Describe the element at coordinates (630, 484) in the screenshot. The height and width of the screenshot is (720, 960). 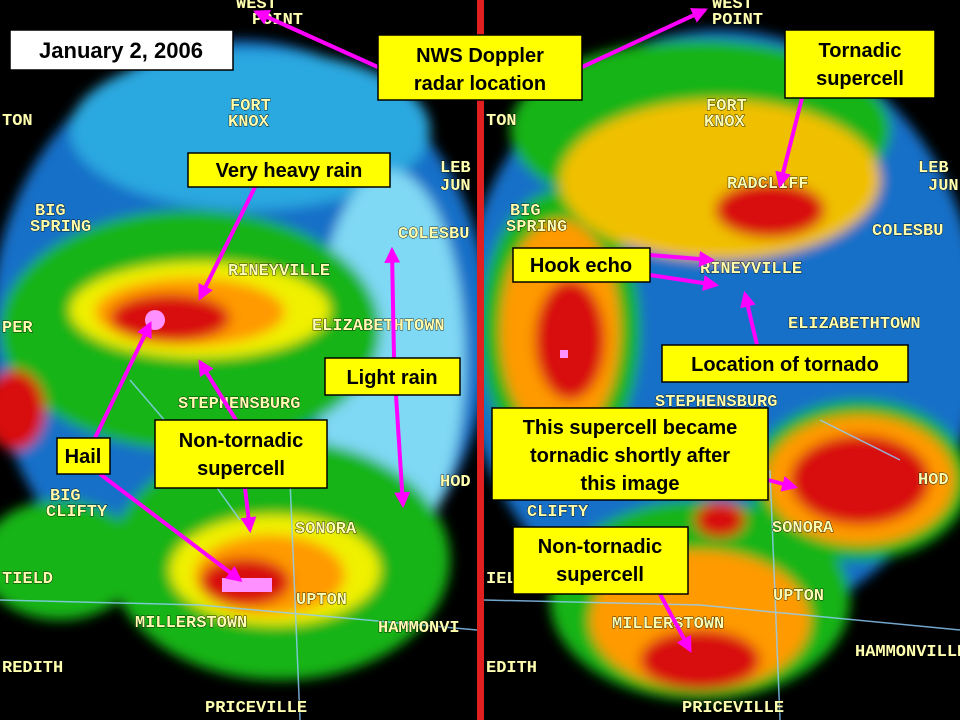
I see `annotation-line: this image` at that location.